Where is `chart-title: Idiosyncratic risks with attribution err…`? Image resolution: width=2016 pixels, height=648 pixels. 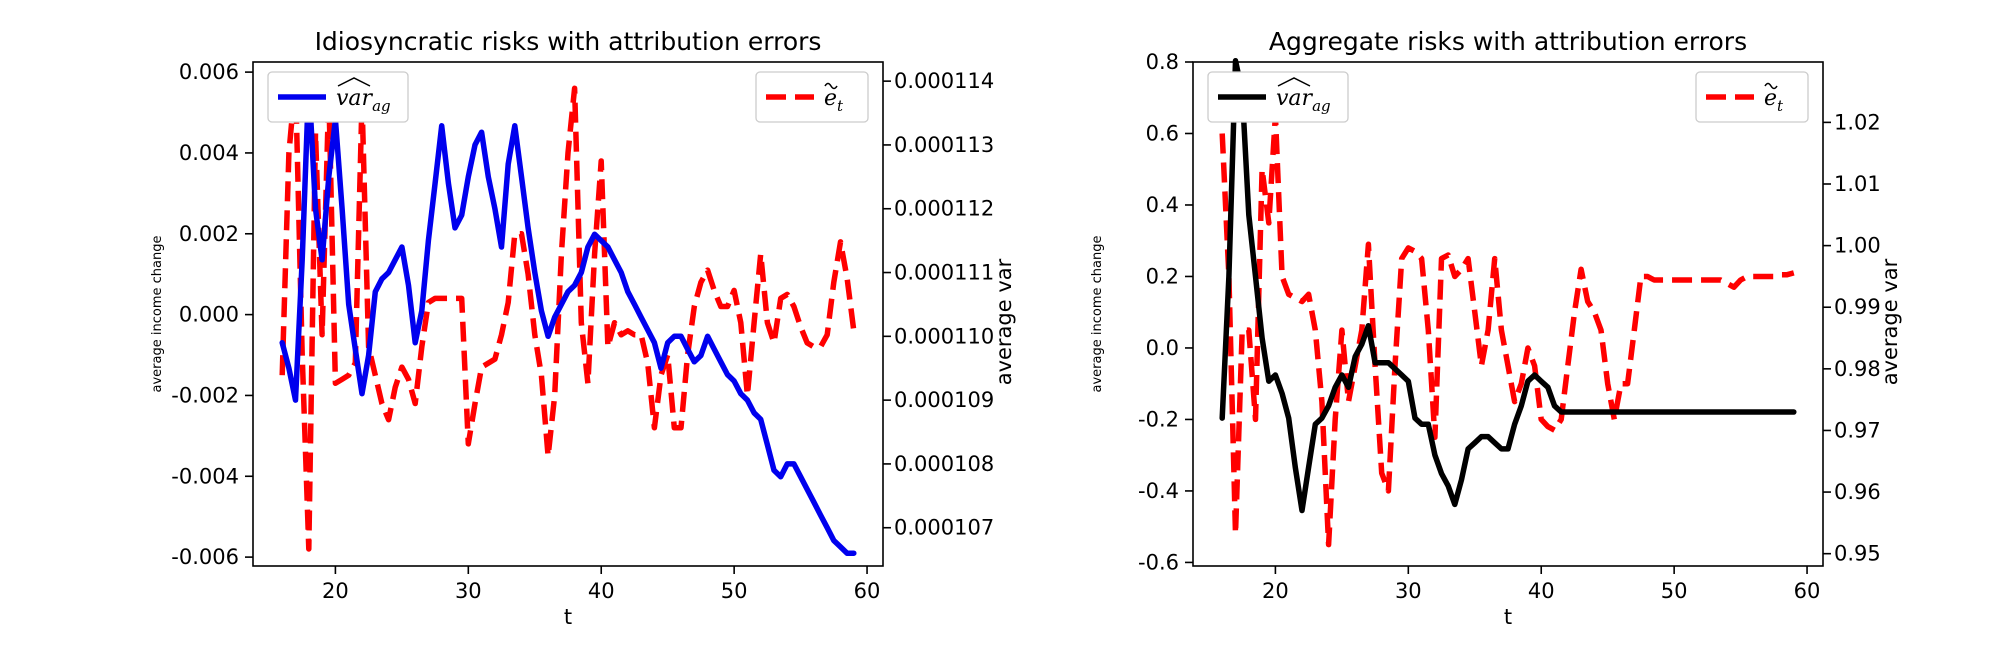
chart-title: Idiosyncratic risks with attribution err… is located at coordinates (568, 41).